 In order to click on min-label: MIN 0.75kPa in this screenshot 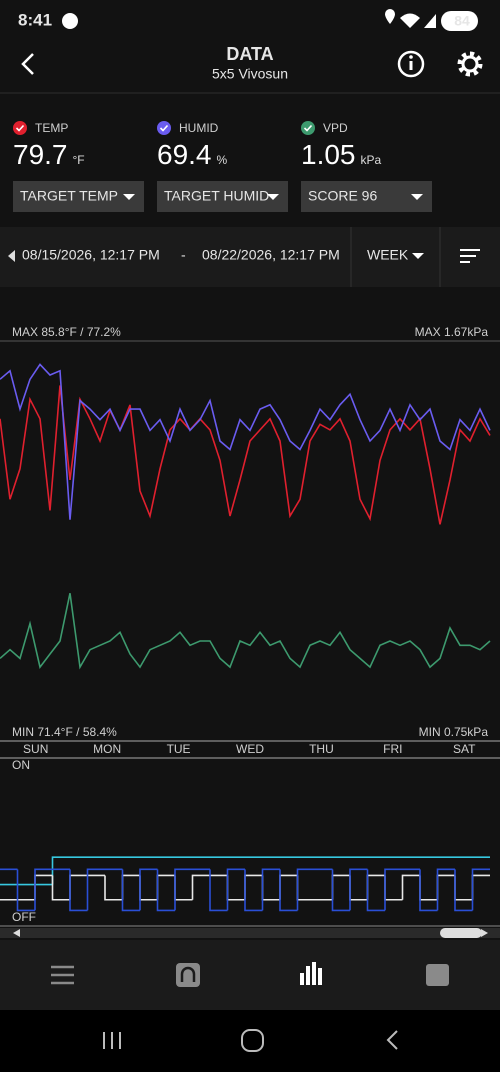, I will do `click(454, 732)`.